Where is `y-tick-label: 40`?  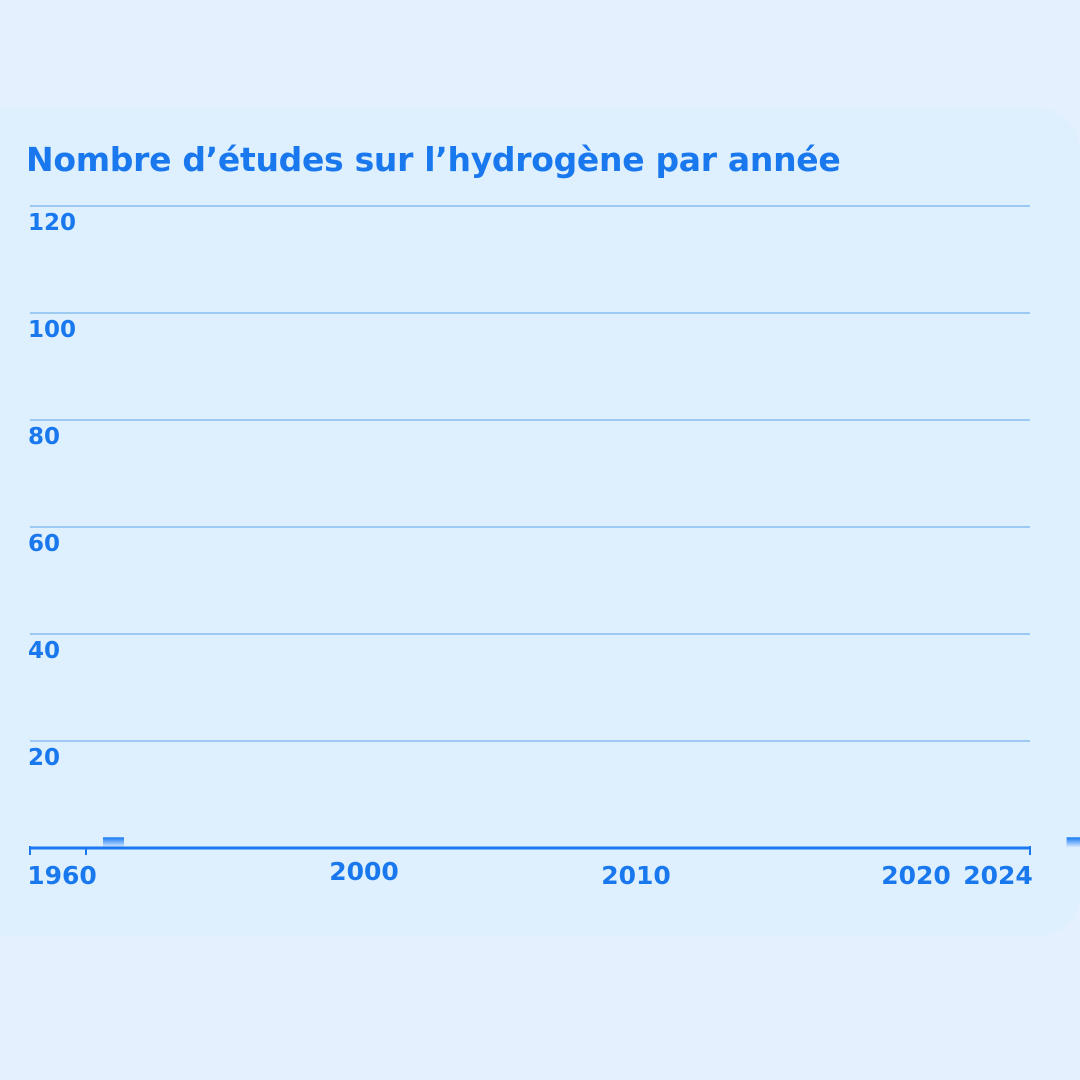 y-tick-label: 40 is located at coordinates (44, 651).